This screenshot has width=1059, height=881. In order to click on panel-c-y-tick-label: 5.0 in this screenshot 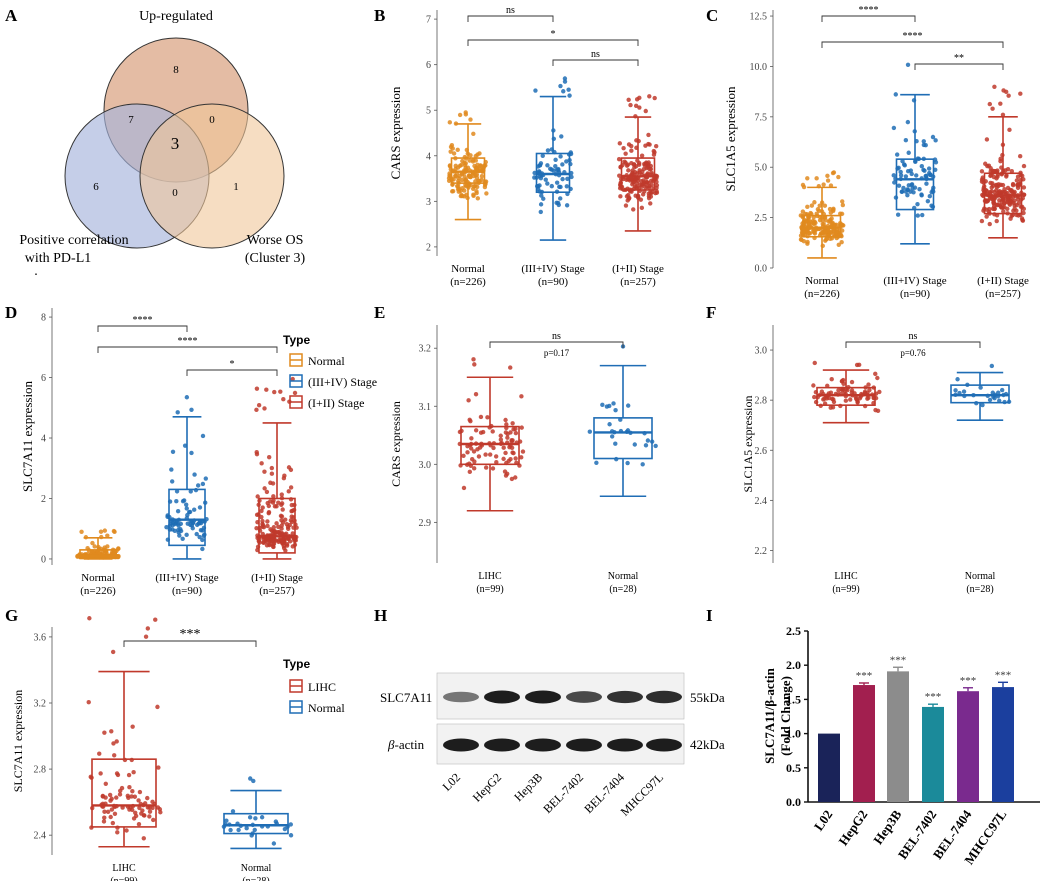, I will do `click(761, 168)`.